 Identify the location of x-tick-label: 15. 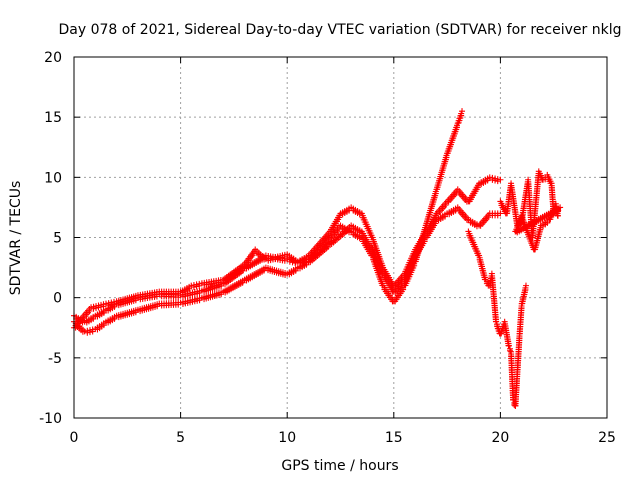
(394, 438).